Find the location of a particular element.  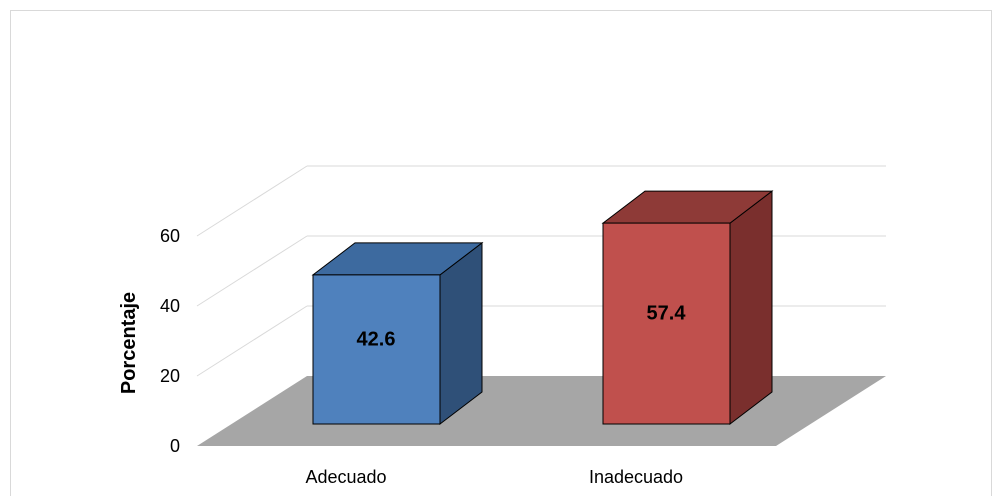

data-label: 42.6 is located at coordinates (376, 339).